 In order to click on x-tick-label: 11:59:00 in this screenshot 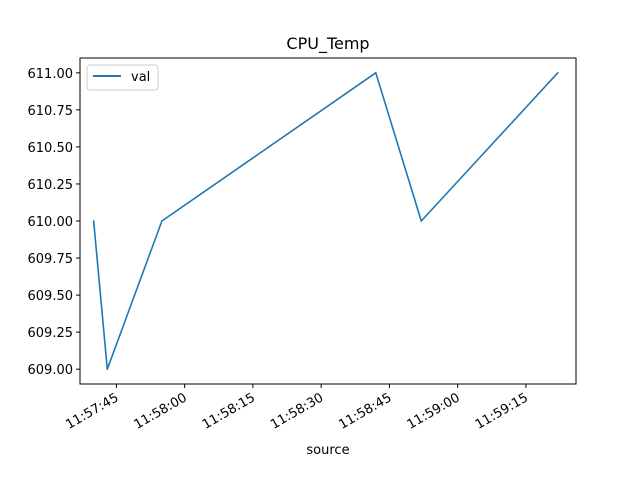, I will do `click(434, 411)`.